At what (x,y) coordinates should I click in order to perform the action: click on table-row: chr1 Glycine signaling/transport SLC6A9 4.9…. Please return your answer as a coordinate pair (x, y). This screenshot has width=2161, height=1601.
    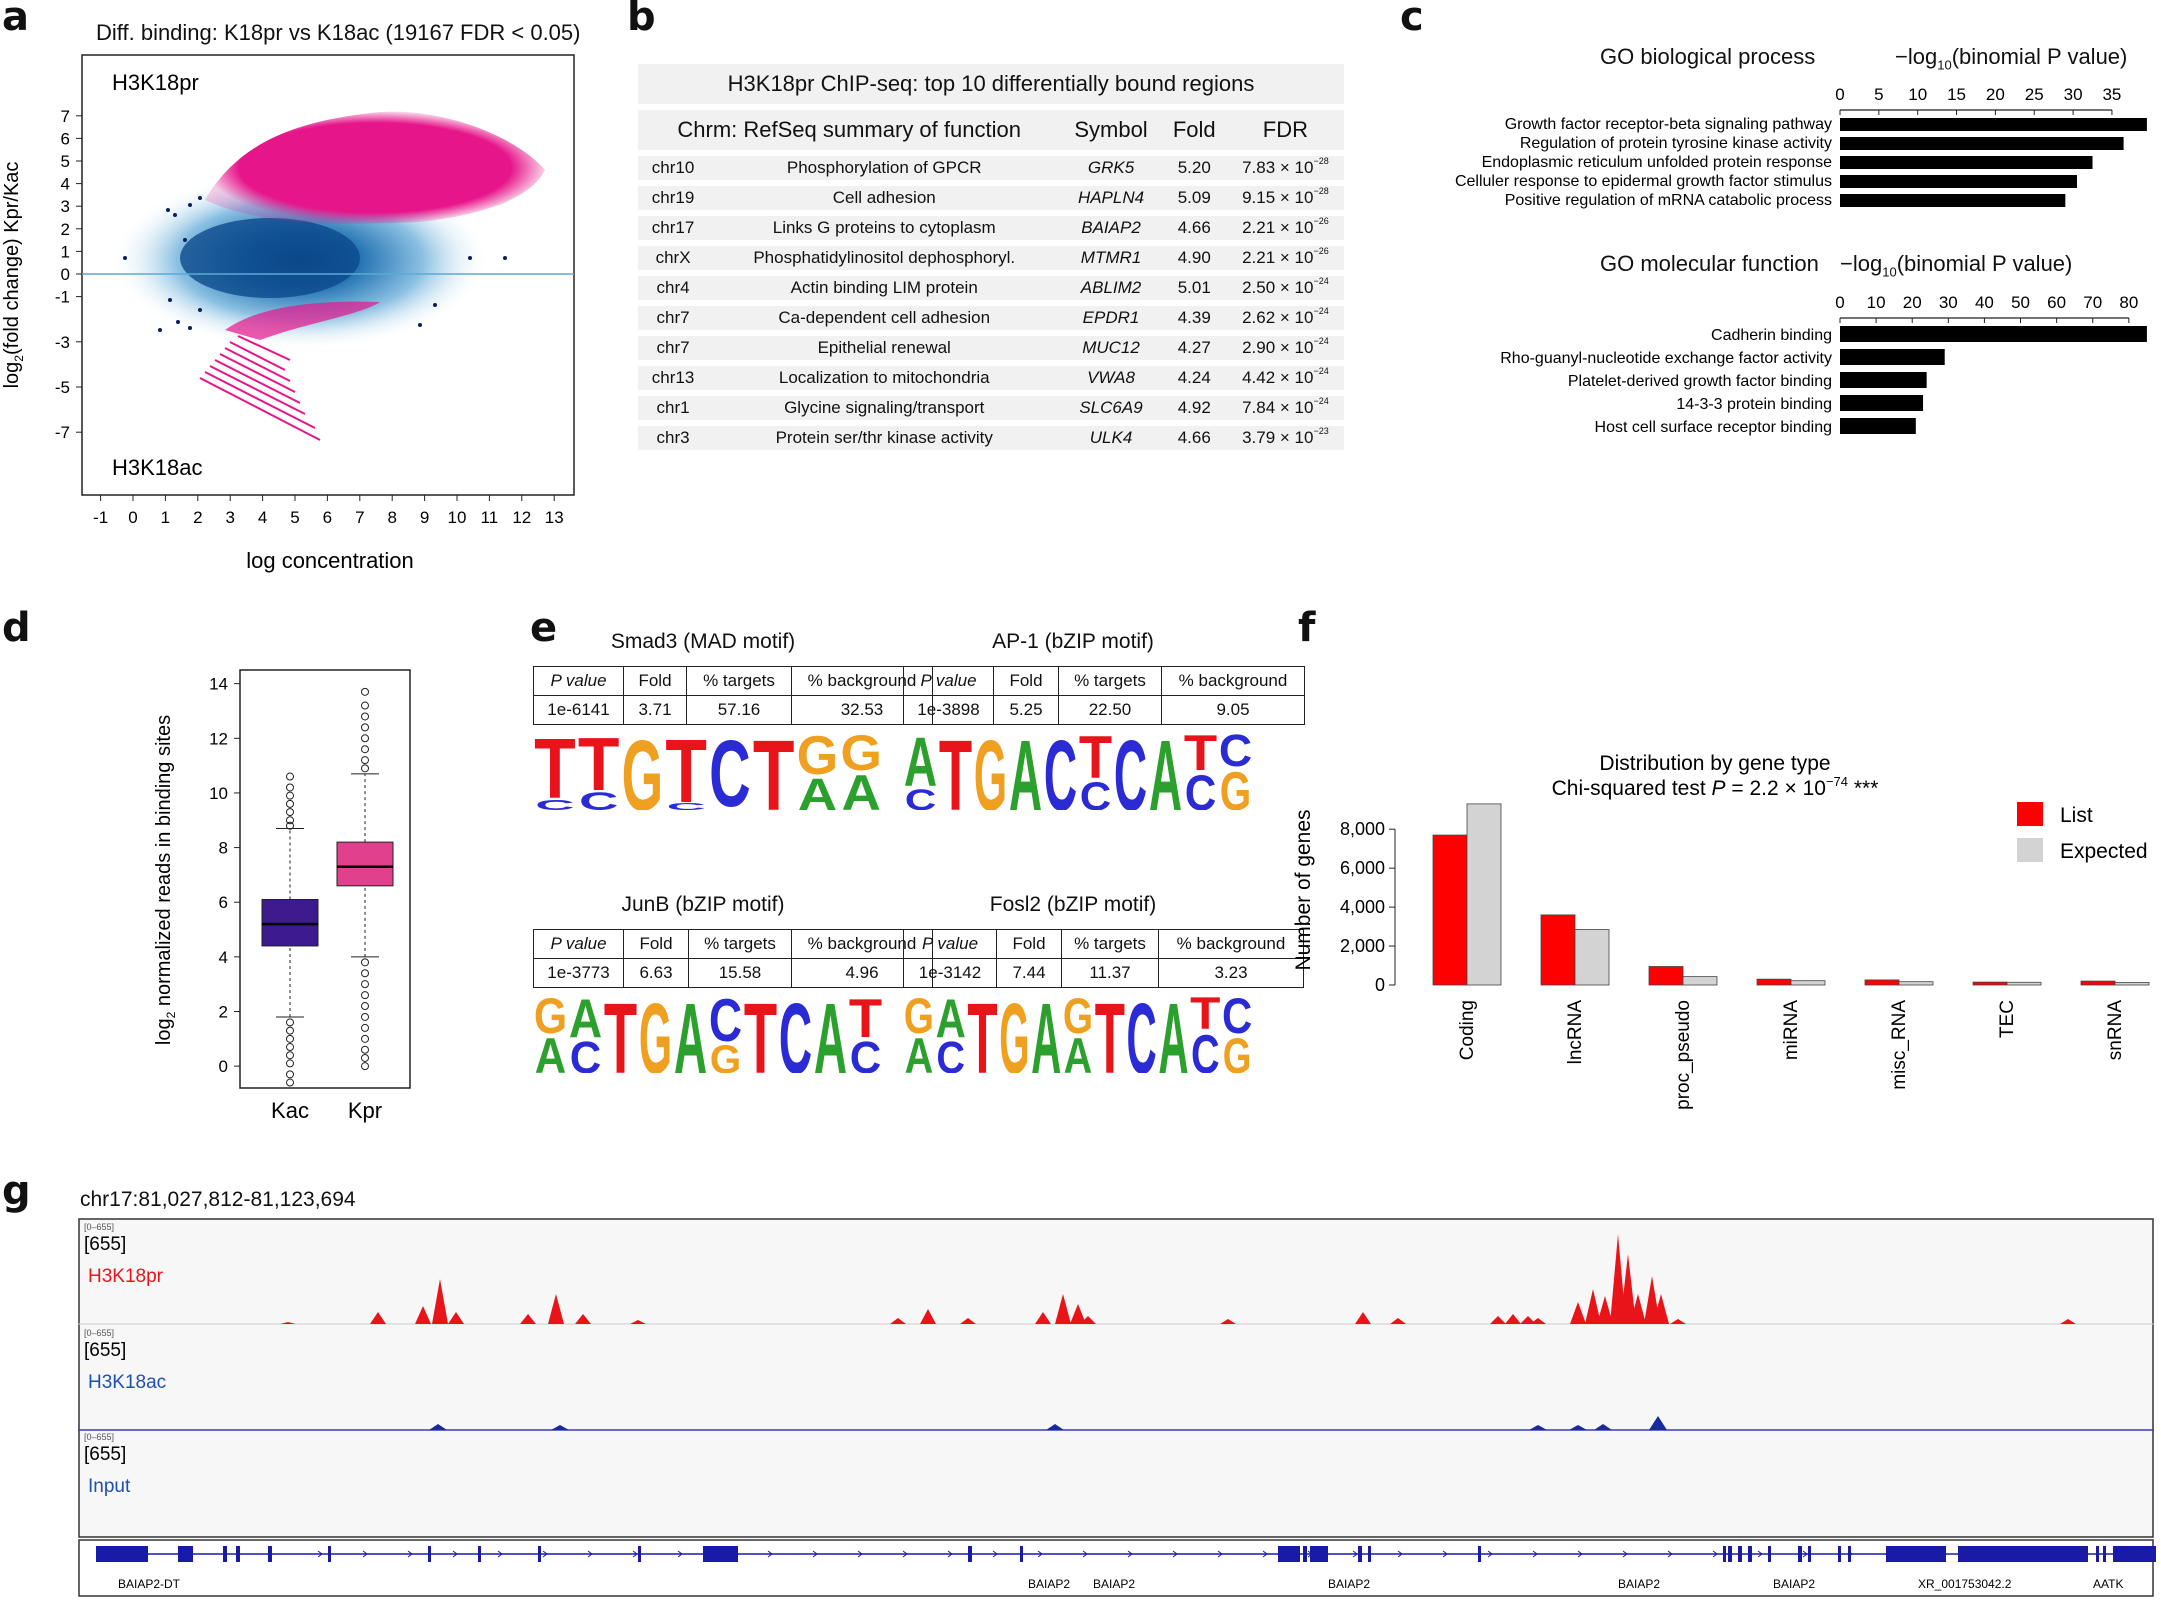
    Looking at the image, I should click on (991, 408).